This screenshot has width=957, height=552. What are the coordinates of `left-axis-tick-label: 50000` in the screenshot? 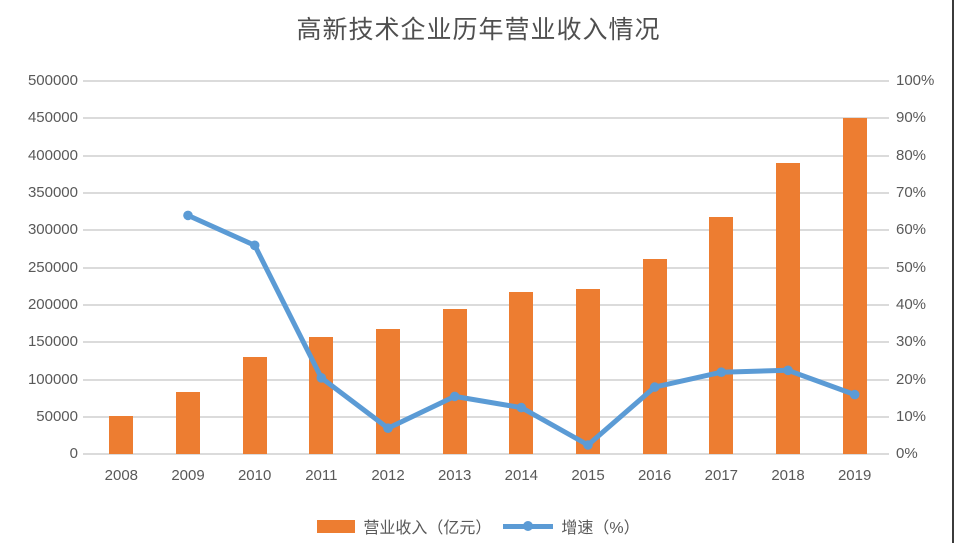 It's located at (57, 416).